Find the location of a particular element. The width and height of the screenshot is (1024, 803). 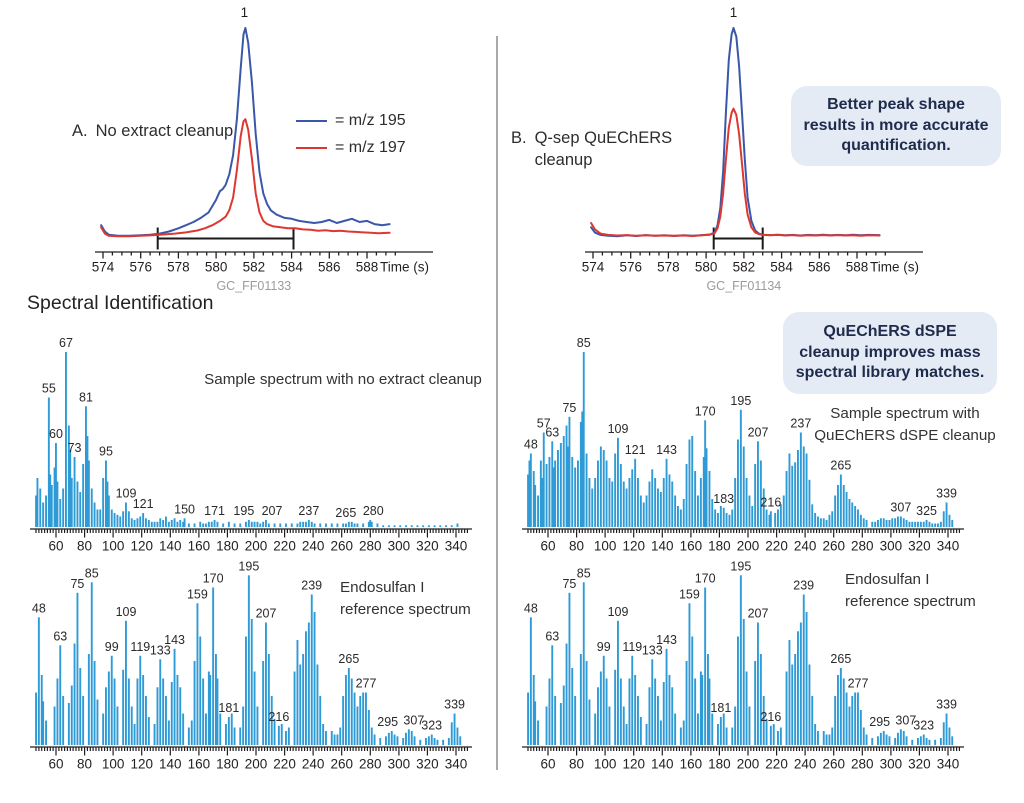

svg-text: 121 is located at coordinates (143, 504).